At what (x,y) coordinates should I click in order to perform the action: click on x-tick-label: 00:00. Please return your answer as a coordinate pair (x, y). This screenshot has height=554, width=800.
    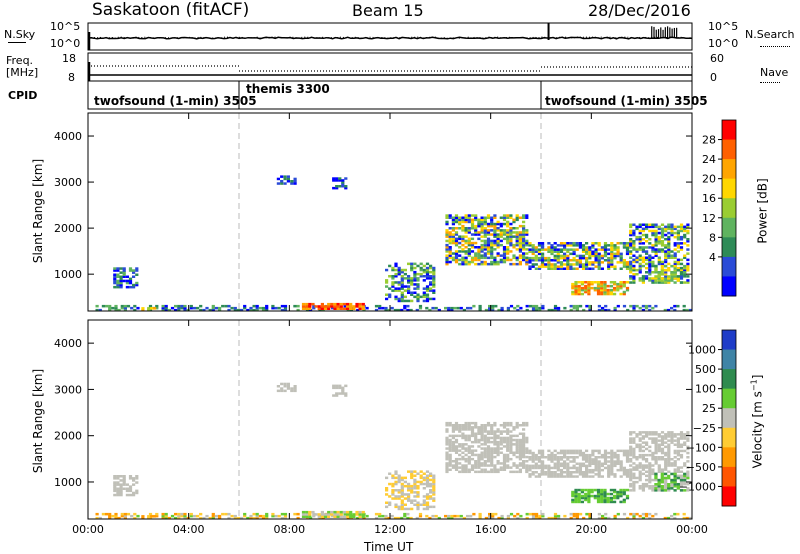
    Looking at the image, I should click on (88, 529).